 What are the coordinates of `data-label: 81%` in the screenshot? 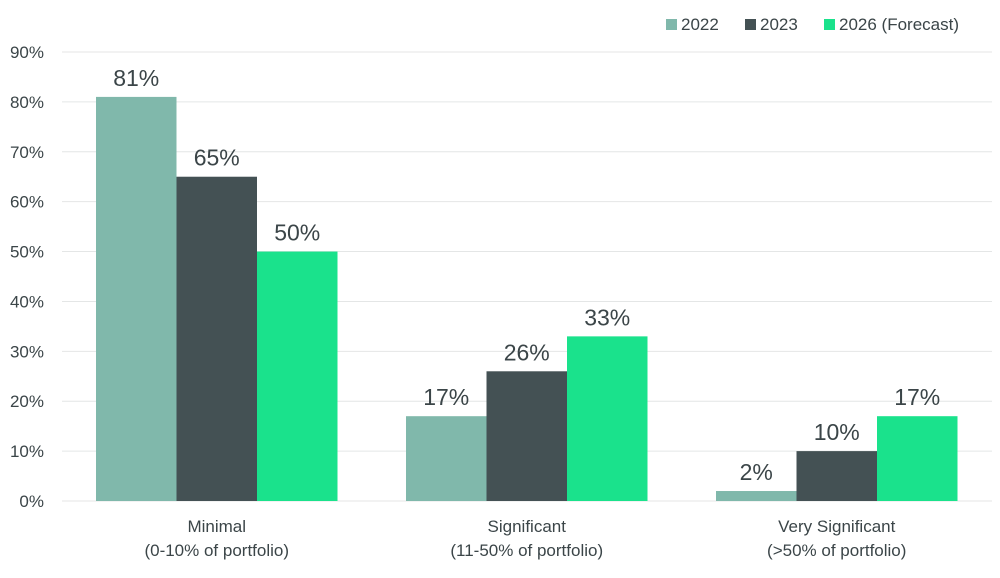 It's located at (136, 78).